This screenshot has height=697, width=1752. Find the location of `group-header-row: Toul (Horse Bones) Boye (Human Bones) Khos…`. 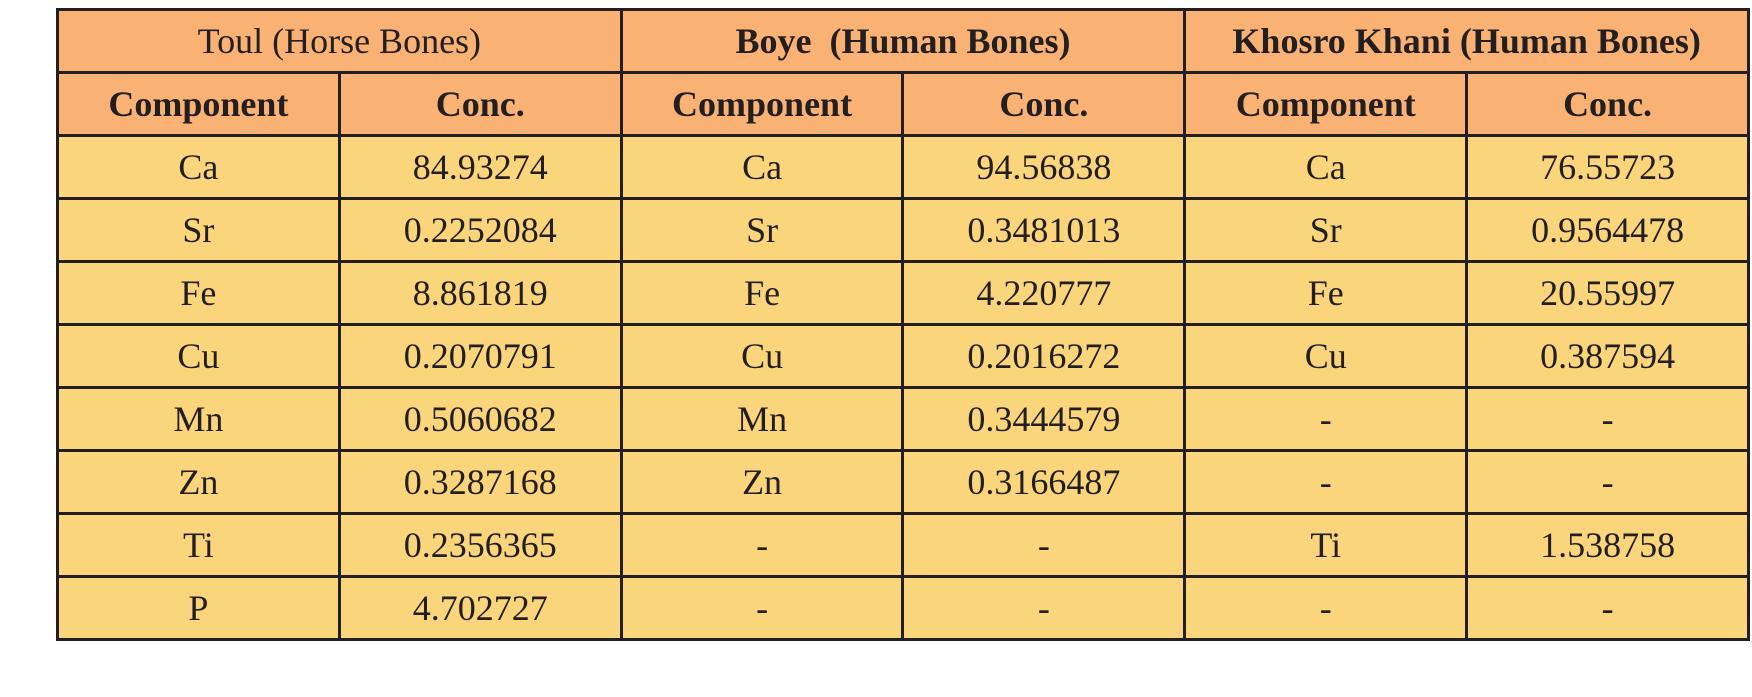

group-header-row: Toul (Horse Bones) Boye (Human Bones) Khos… is located at coordinates (903, 41).